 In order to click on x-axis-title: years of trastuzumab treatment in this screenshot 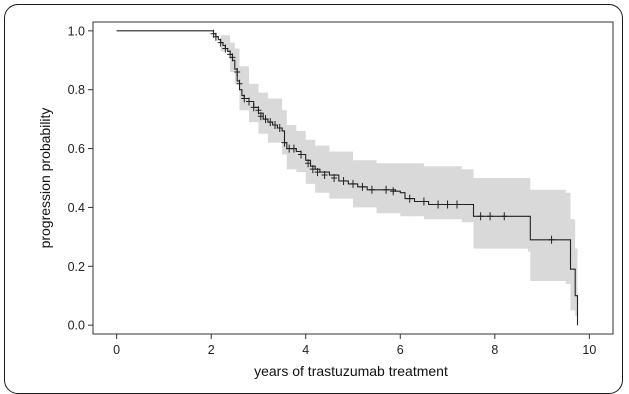, I will do `click(351, 371)`.